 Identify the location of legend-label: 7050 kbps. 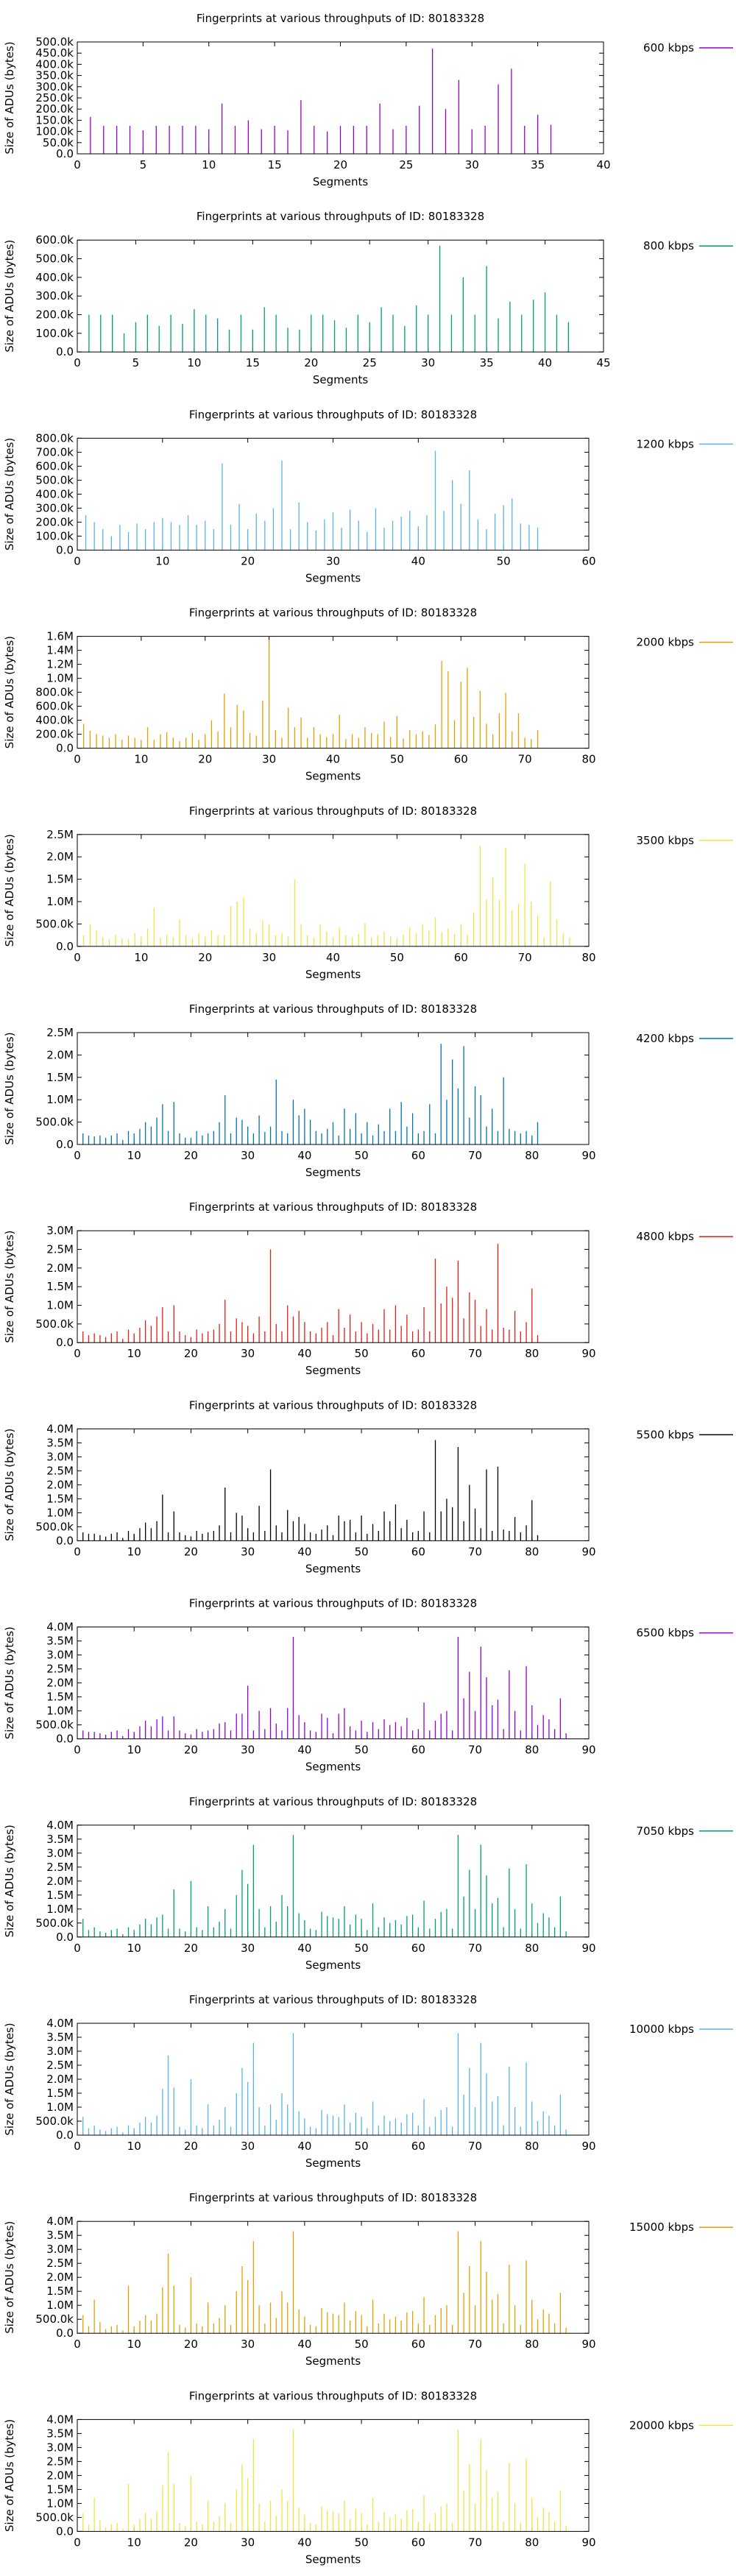
(666, 1832).